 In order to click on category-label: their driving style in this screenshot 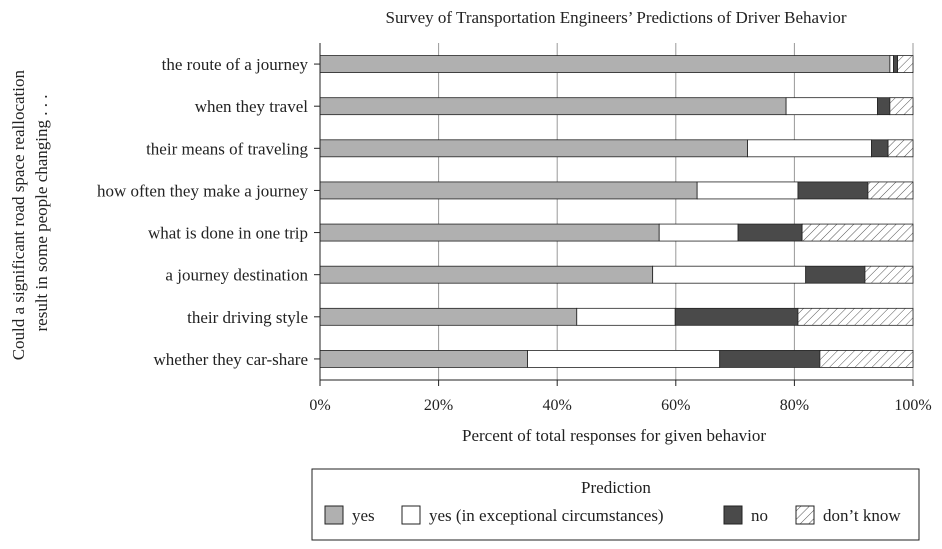, I will do `click(247, 317)`.